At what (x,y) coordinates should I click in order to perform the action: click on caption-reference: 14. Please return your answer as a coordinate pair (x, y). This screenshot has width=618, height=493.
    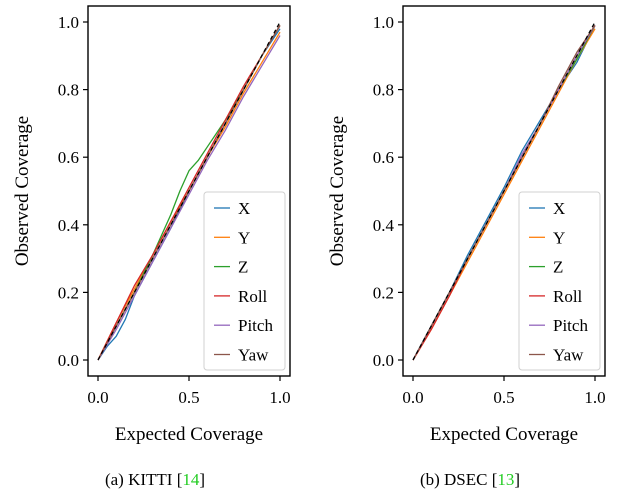
    Looking at the image, I should click on (191, 479).